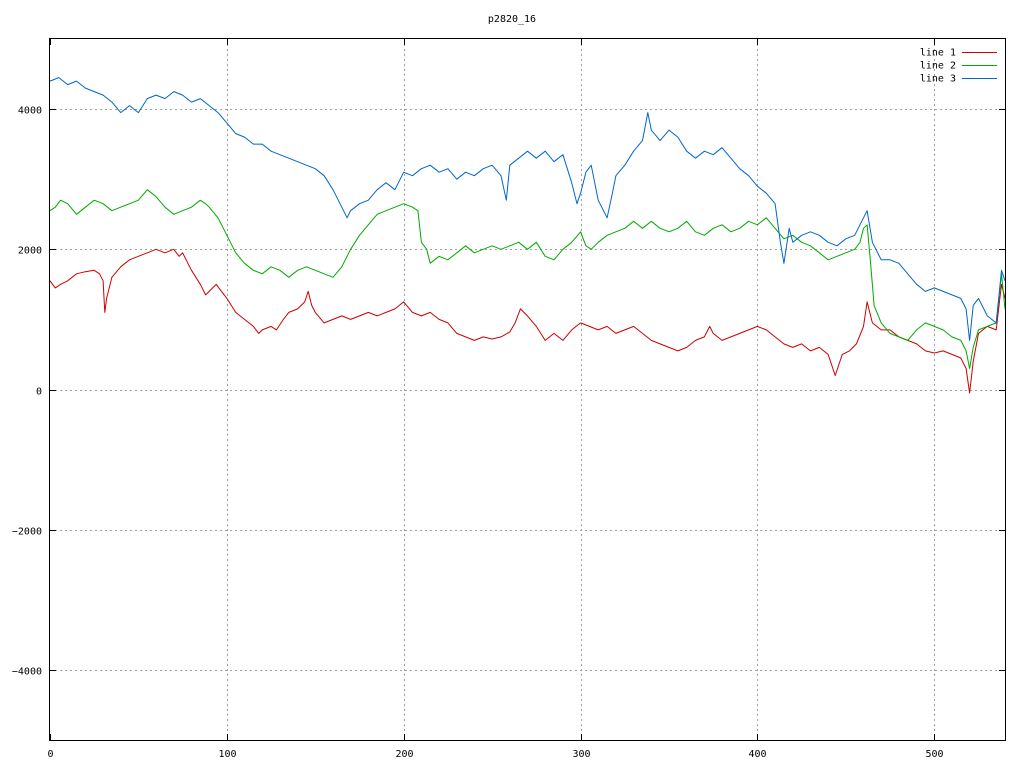 This screenshot has height=768, width=1024. I want to click on legend: line 1 line 2 line 3, so click(958, 66).